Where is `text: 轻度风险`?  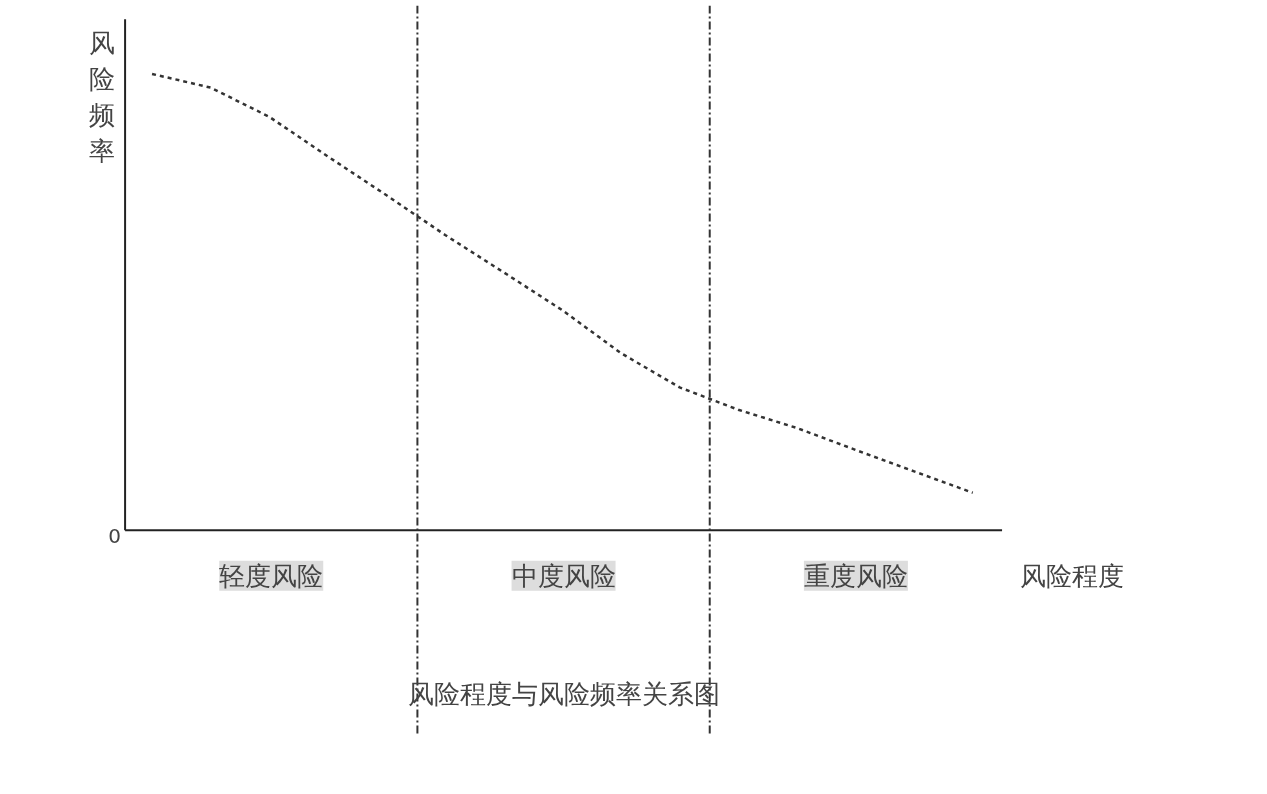
text: 轻度风险 is located at coordinates (271, 575).